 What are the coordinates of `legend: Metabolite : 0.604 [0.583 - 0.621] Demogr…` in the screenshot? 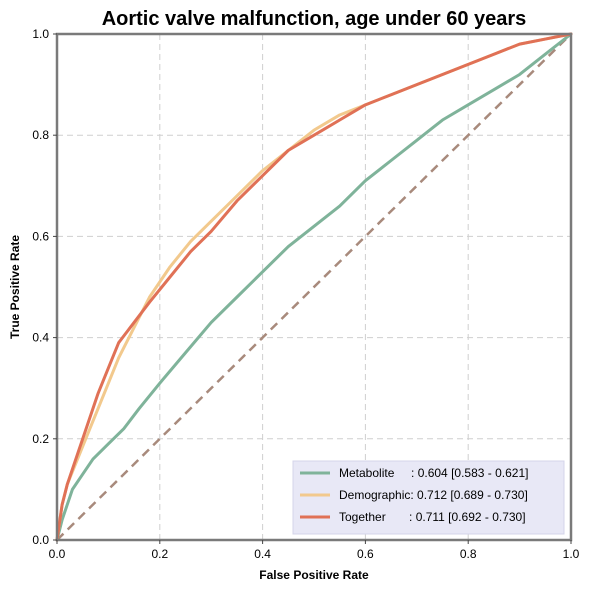 It's located at (428, 497).